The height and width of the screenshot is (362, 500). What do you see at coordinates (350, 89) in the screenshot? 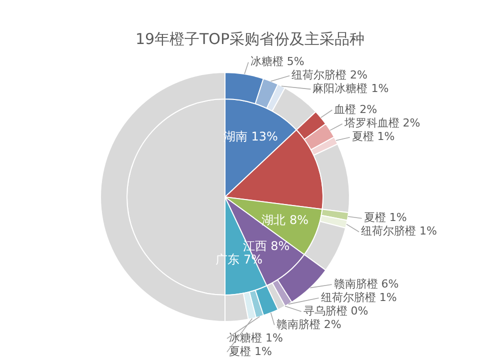
I see `slice-label: 麻阳冰糖橙 1%` at bounding box center [350, 89].